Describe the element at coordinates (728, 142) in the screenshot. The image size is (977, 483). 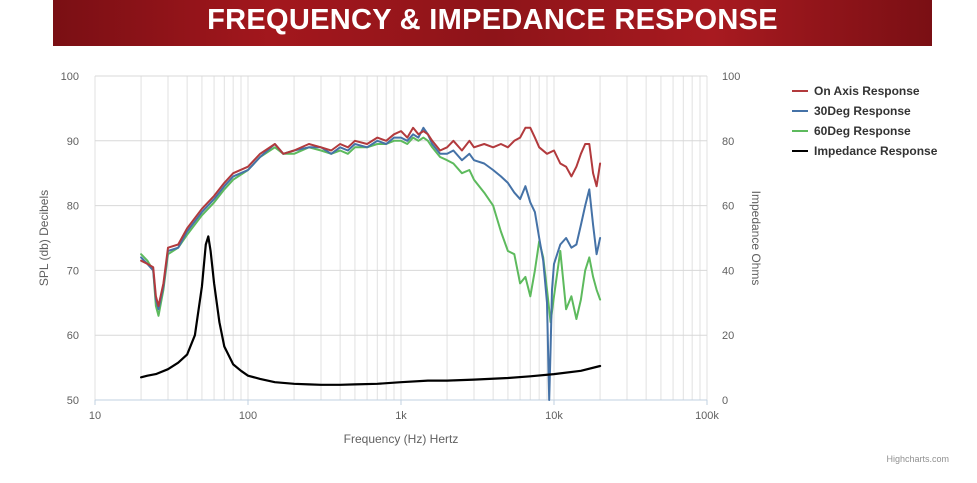
I see `y2-tick-label: 80` at that location.